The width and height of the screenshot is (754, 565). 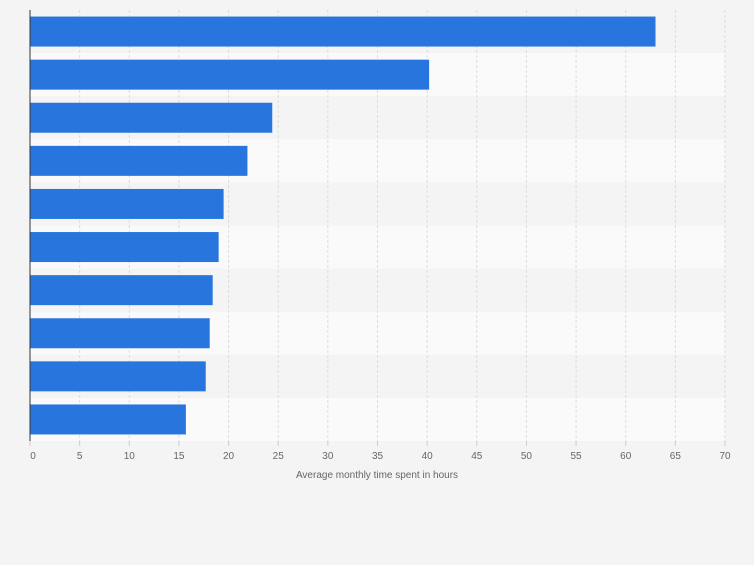 I want to click on x-axis-label: Average monthly time spent in hours, so click(x=377, y=475).